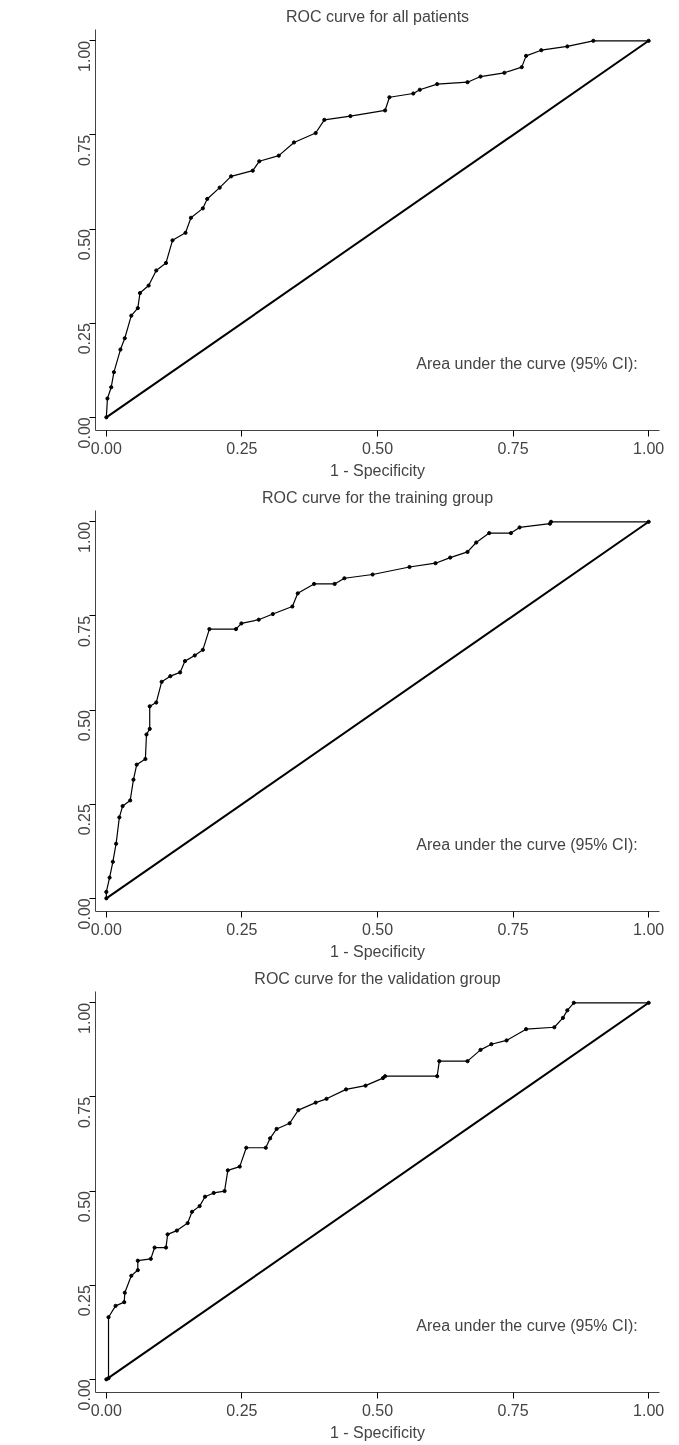 Image resolution: width=679 pixels, height=1445 pixels. I want to click on chart-title: ROC curve for the training group, so click(377, 497).